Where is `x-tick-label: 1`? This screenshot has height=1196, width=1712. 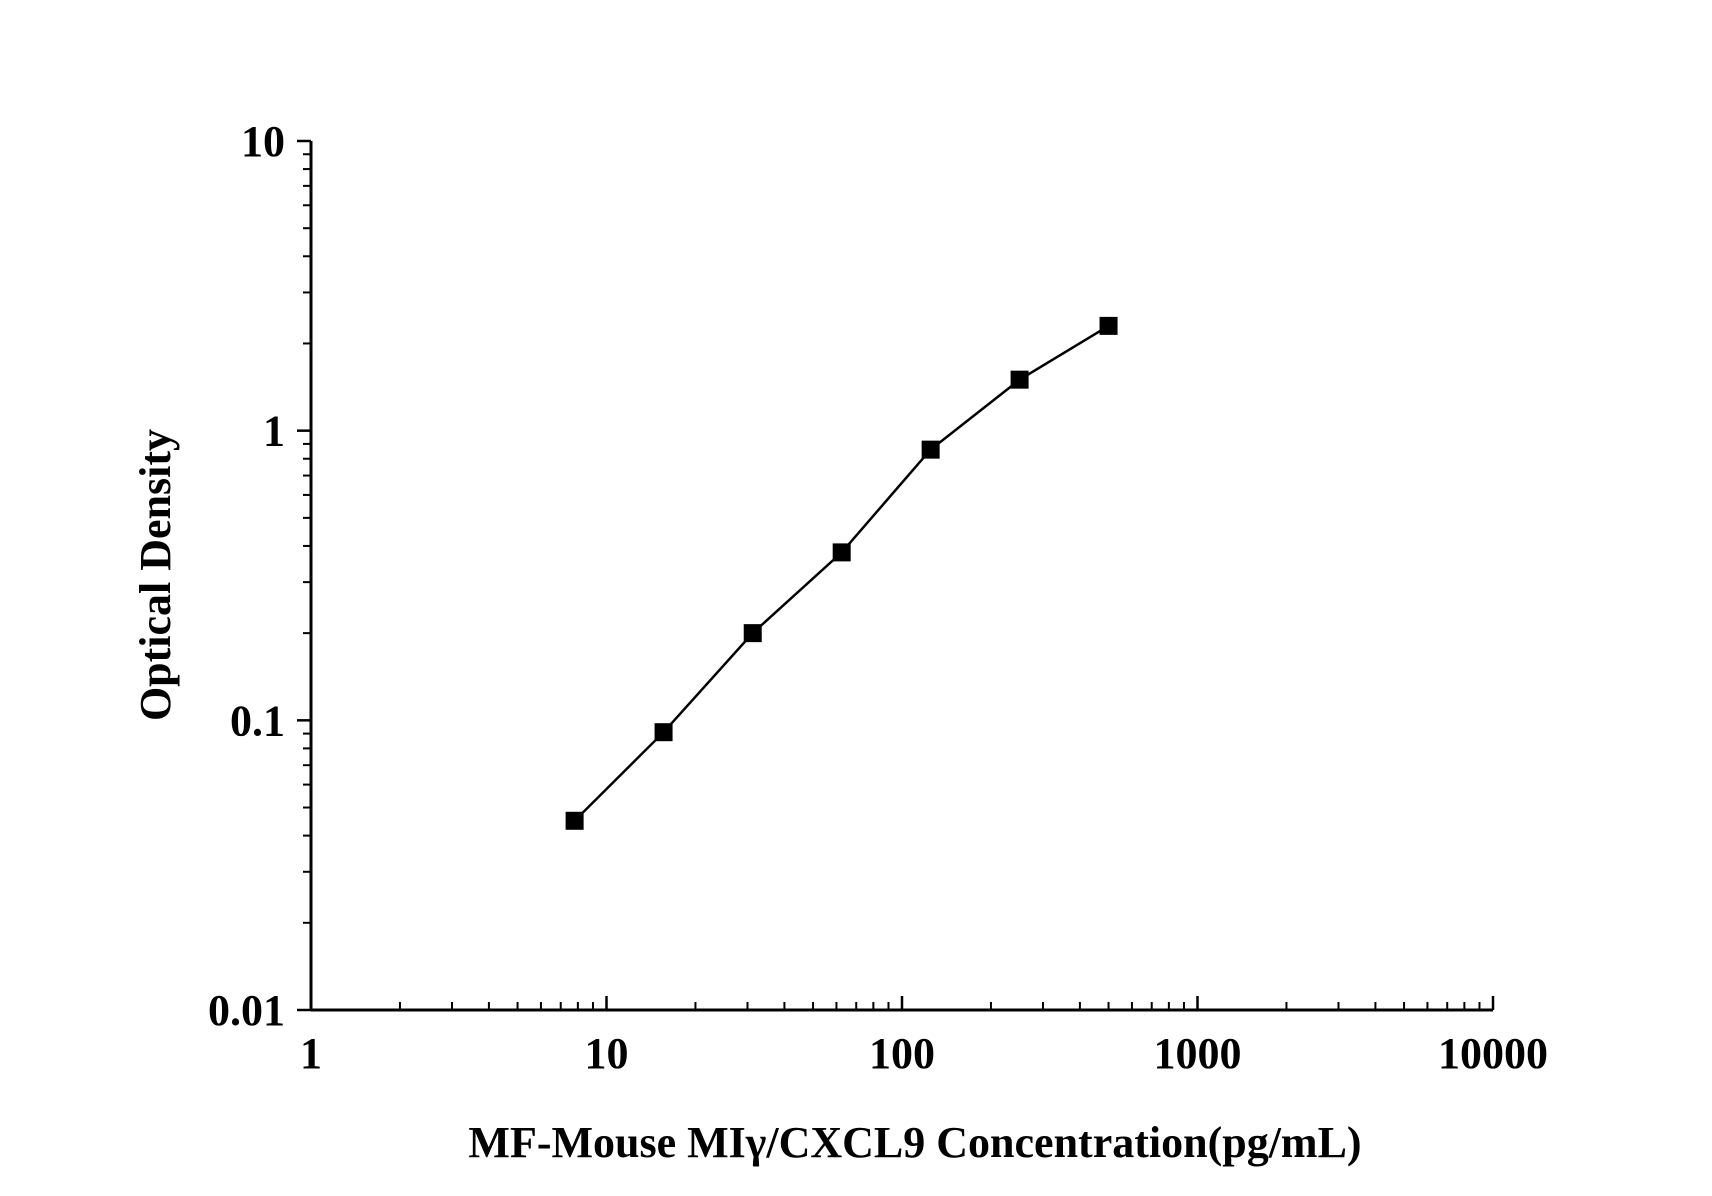
x-tick-label: 1 is located at coordinates (311, 1053).